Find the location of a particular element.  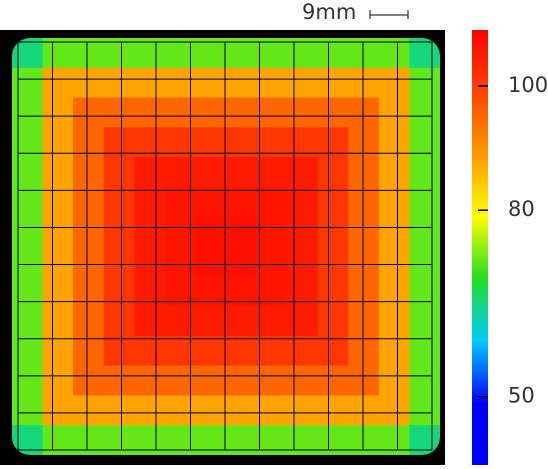

scale-bar is located at coordinates (389, 14).